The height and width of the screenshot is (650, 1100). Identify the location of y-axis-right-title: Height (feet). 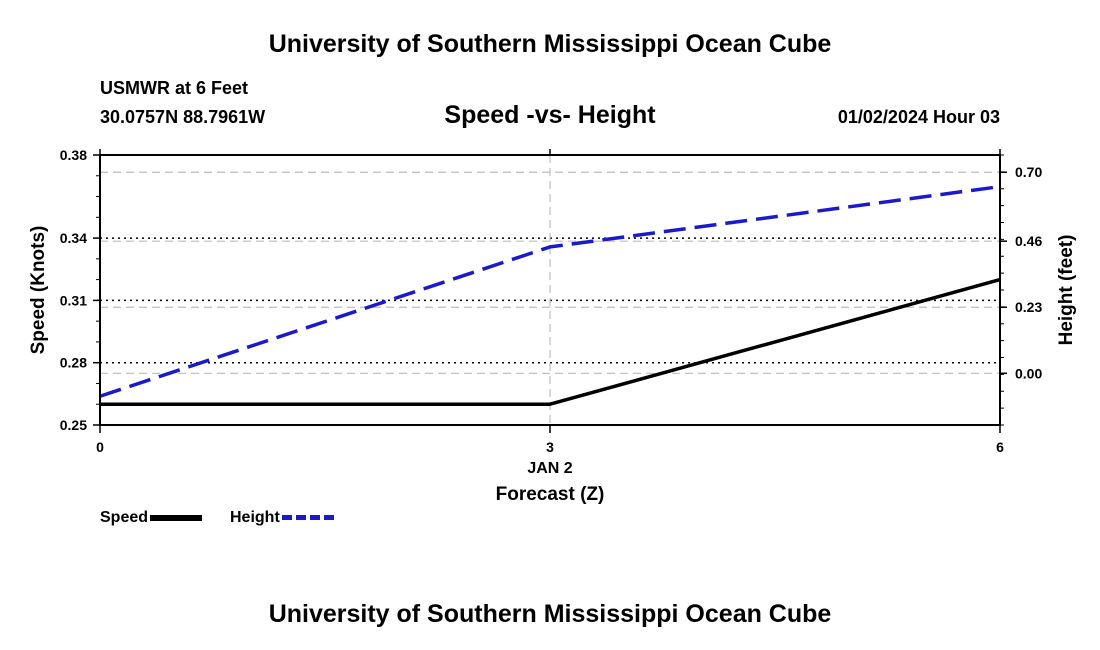
(1066, 290).